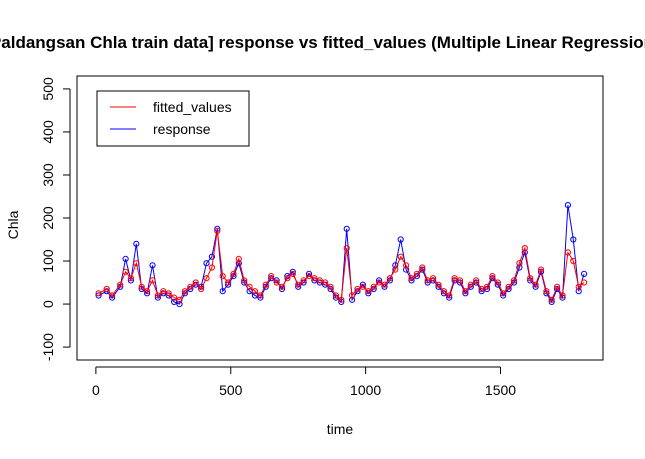 The image size is (645, 459). I want to click on x-tick-label: 1000, so click(365, 390).